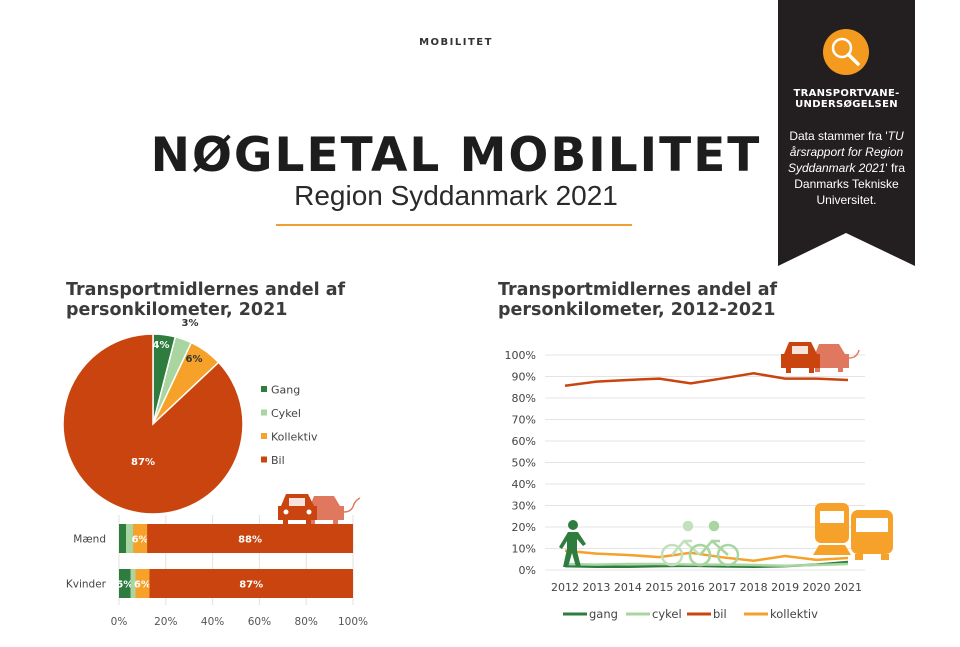  What do you see at coordinates (817, 587) in the screenshot?
I see `x-tick-label: 2020` at bounding box center [817, 587].